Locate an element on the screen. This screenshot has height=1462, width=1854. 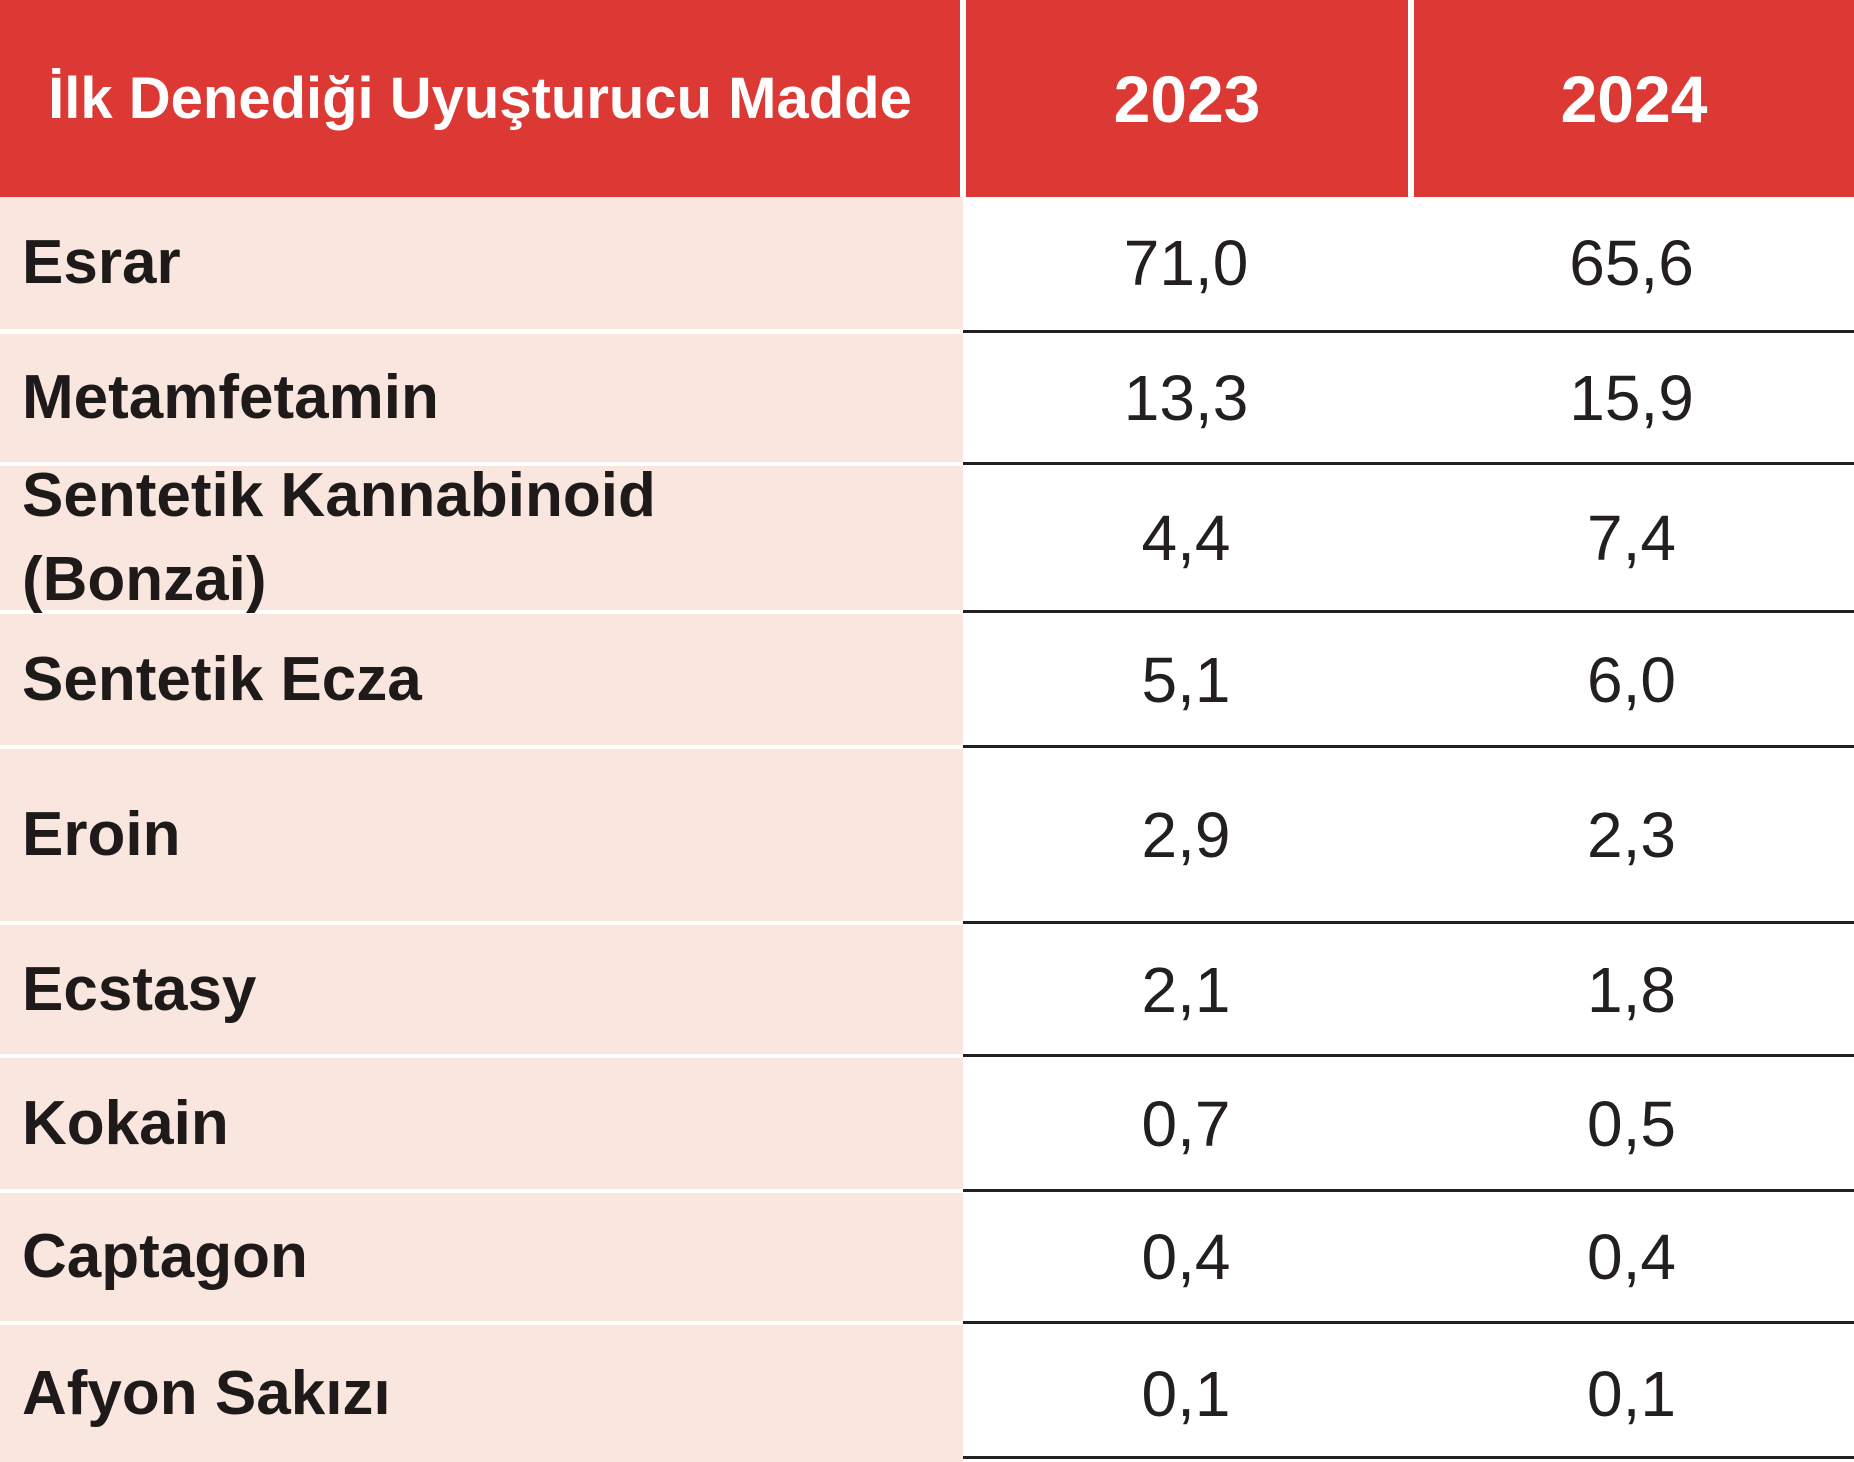
value-2024: 2,3 is located at coordinates (1631, 835).